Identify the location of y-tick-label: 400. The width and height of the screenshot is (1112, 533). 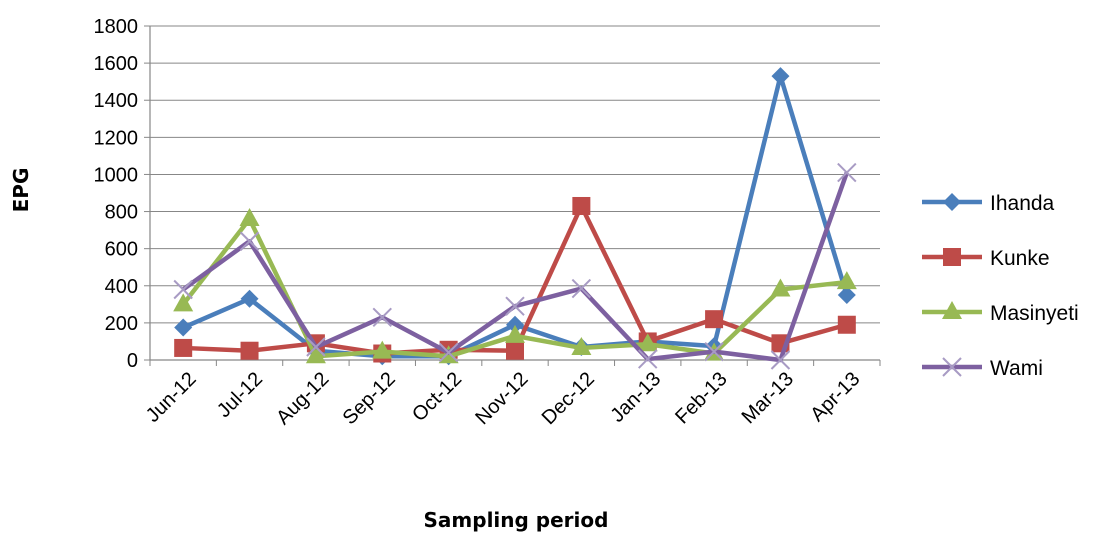
(121, 287).